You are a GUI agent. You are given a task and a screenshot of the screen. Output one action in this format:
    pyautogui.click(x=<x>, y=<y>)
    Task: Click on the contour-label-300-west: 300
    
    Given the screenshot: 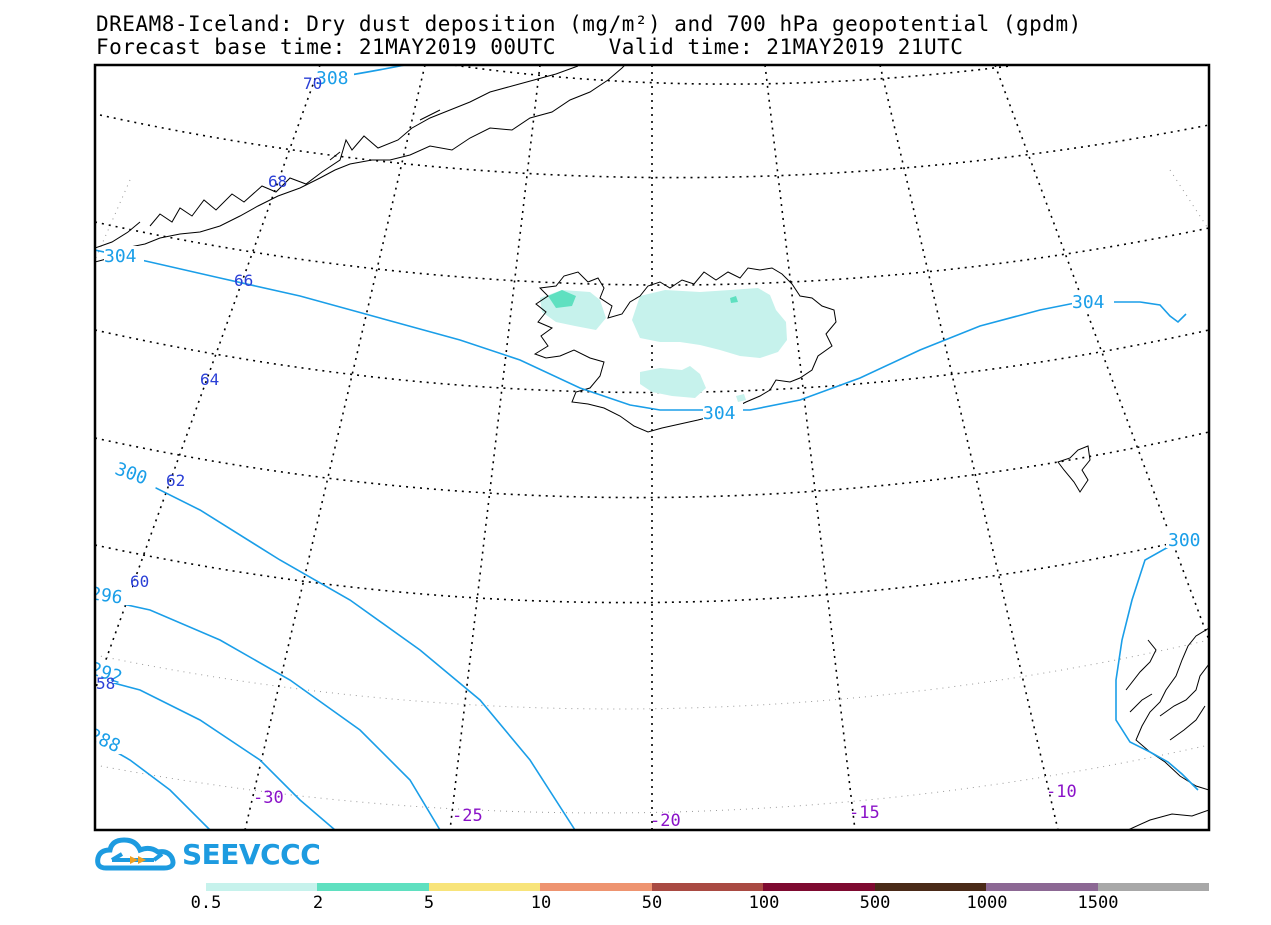 What is the action you would take?
    pyautogui.click(x=131, y=474)
    